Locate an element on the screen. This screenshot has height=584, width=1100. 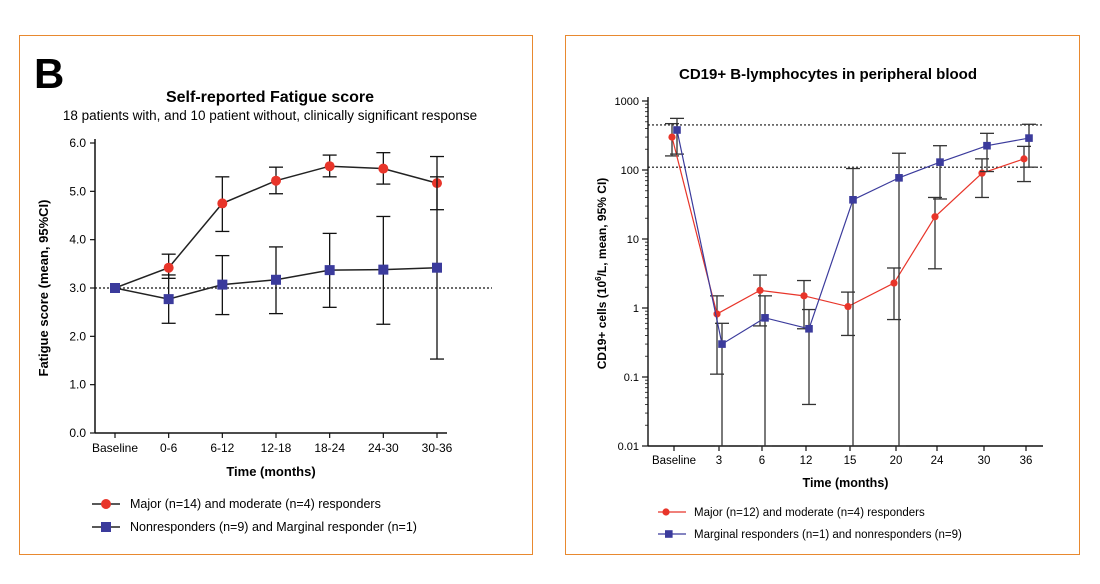
y-tick-label: 1000 is located at coordinates (627, 102).